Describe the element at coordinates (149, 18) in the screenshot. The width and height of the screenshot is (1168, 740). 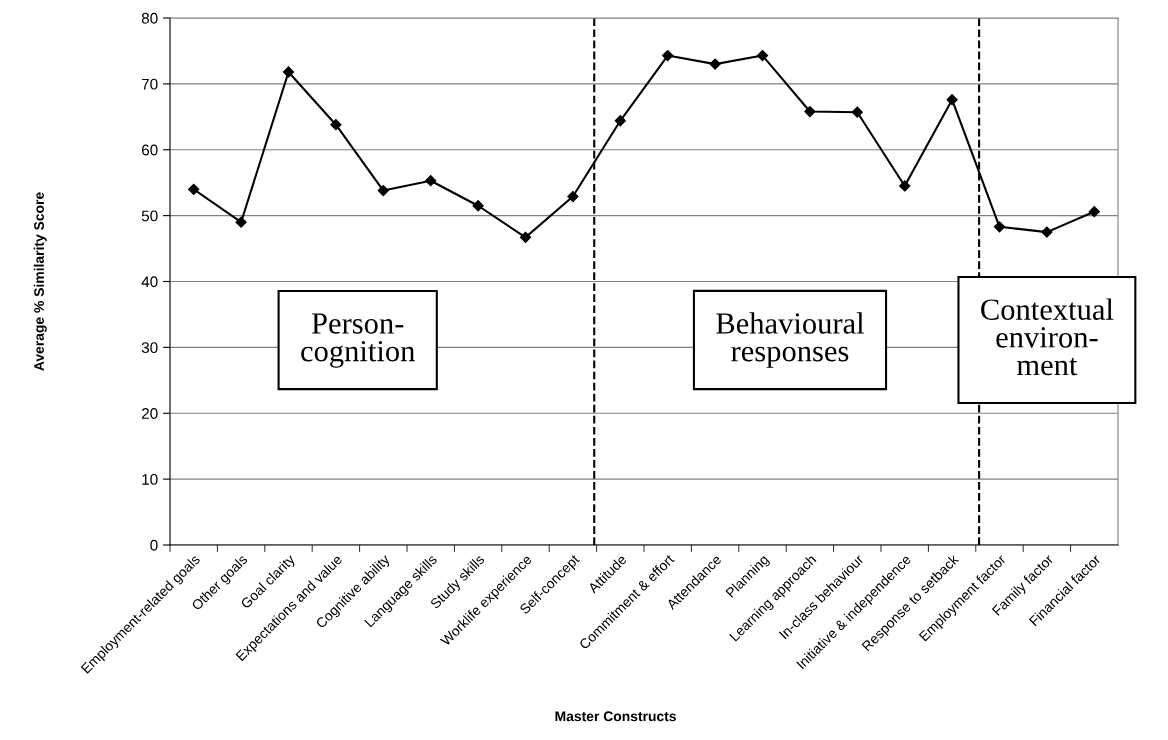
I see `y-tick-label: 80` at that location.